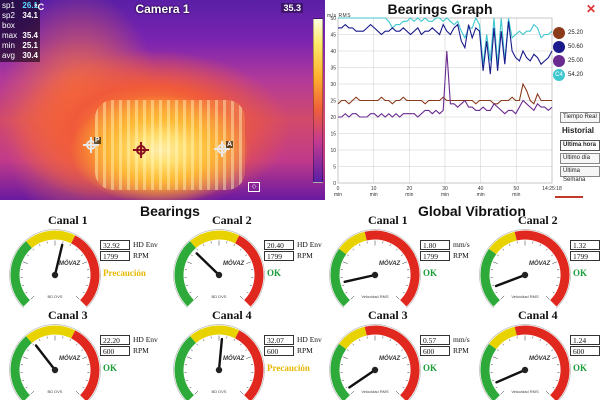 The image size is (600, 400). Describe the element at coordinates (141, 150) in the screenshot. I see `center-crosshair-icon` at that location.